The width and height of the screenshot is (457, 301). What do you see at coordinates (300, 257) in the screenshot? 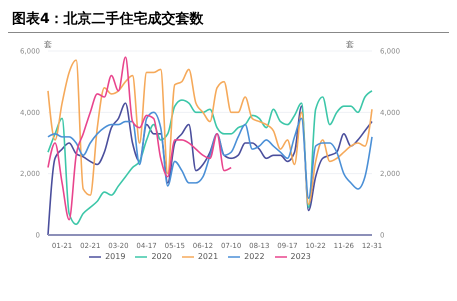
I see `legend-label: 2023` at bounding box center [300, 257].